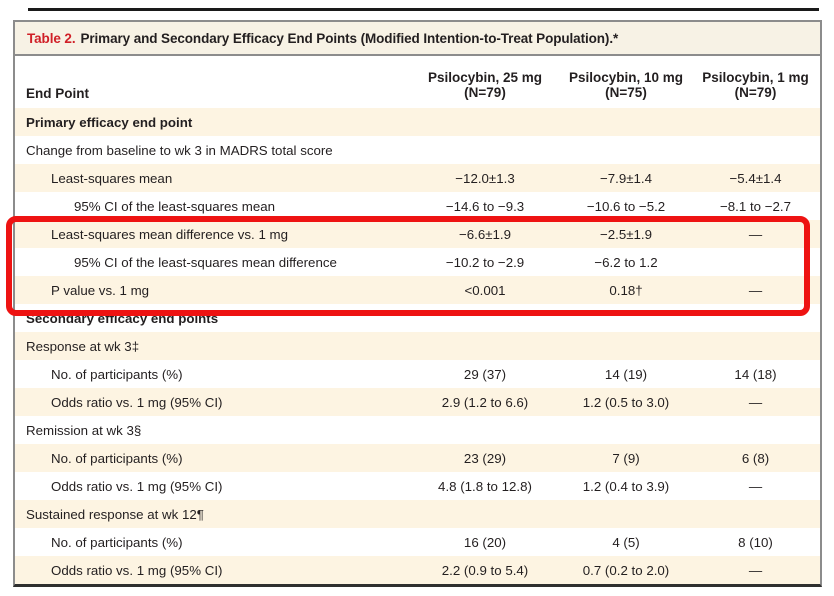 The image size is (834, 596). Describe the element at coordinates (485, 77) in the screenshot. I see `column-header-25mg-name: Psilocybin, 25 mg` at that location.